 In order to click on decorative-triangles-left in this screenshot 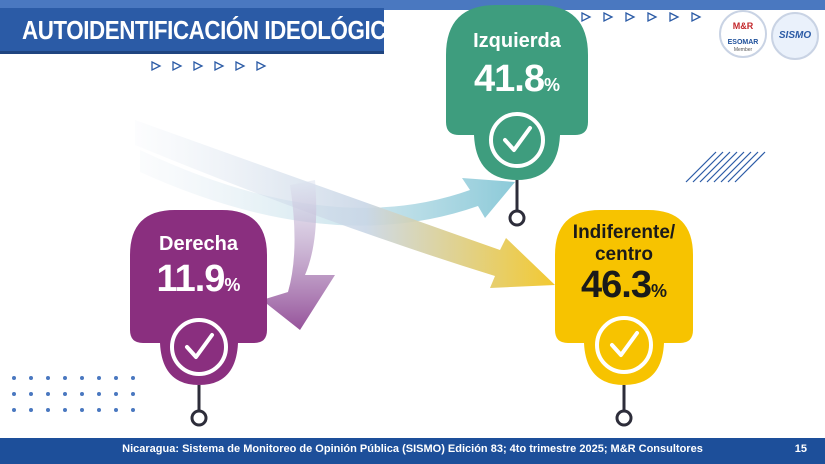, I will do `click(209, 66)`.